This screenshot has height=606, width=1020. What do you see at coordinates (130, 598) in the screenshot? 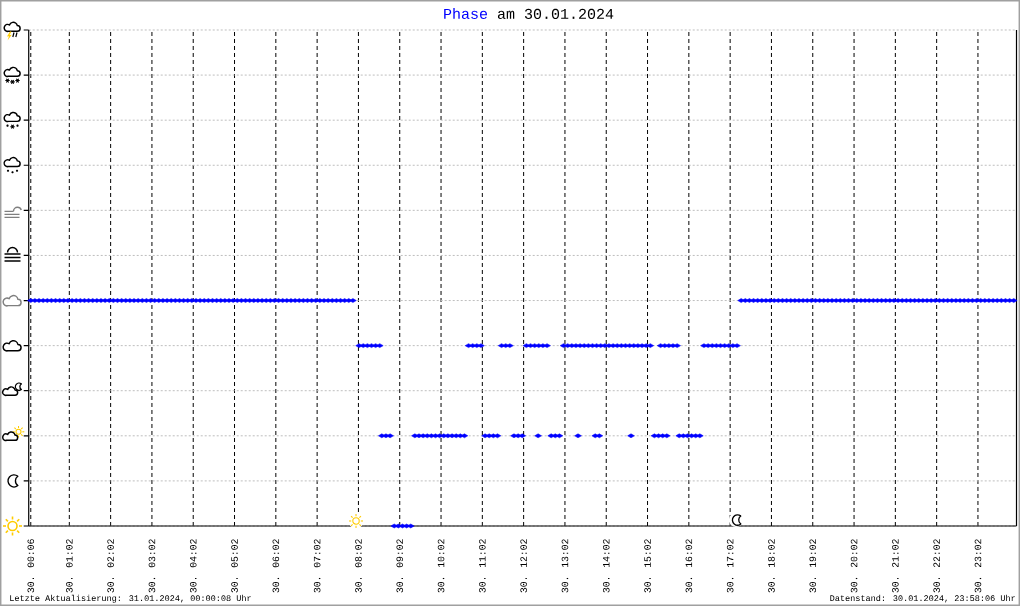
I see `text: Letzte Aktualisierung: 31.01.2024, 00:00:08 Uhr` at bounding box center [130, 598].